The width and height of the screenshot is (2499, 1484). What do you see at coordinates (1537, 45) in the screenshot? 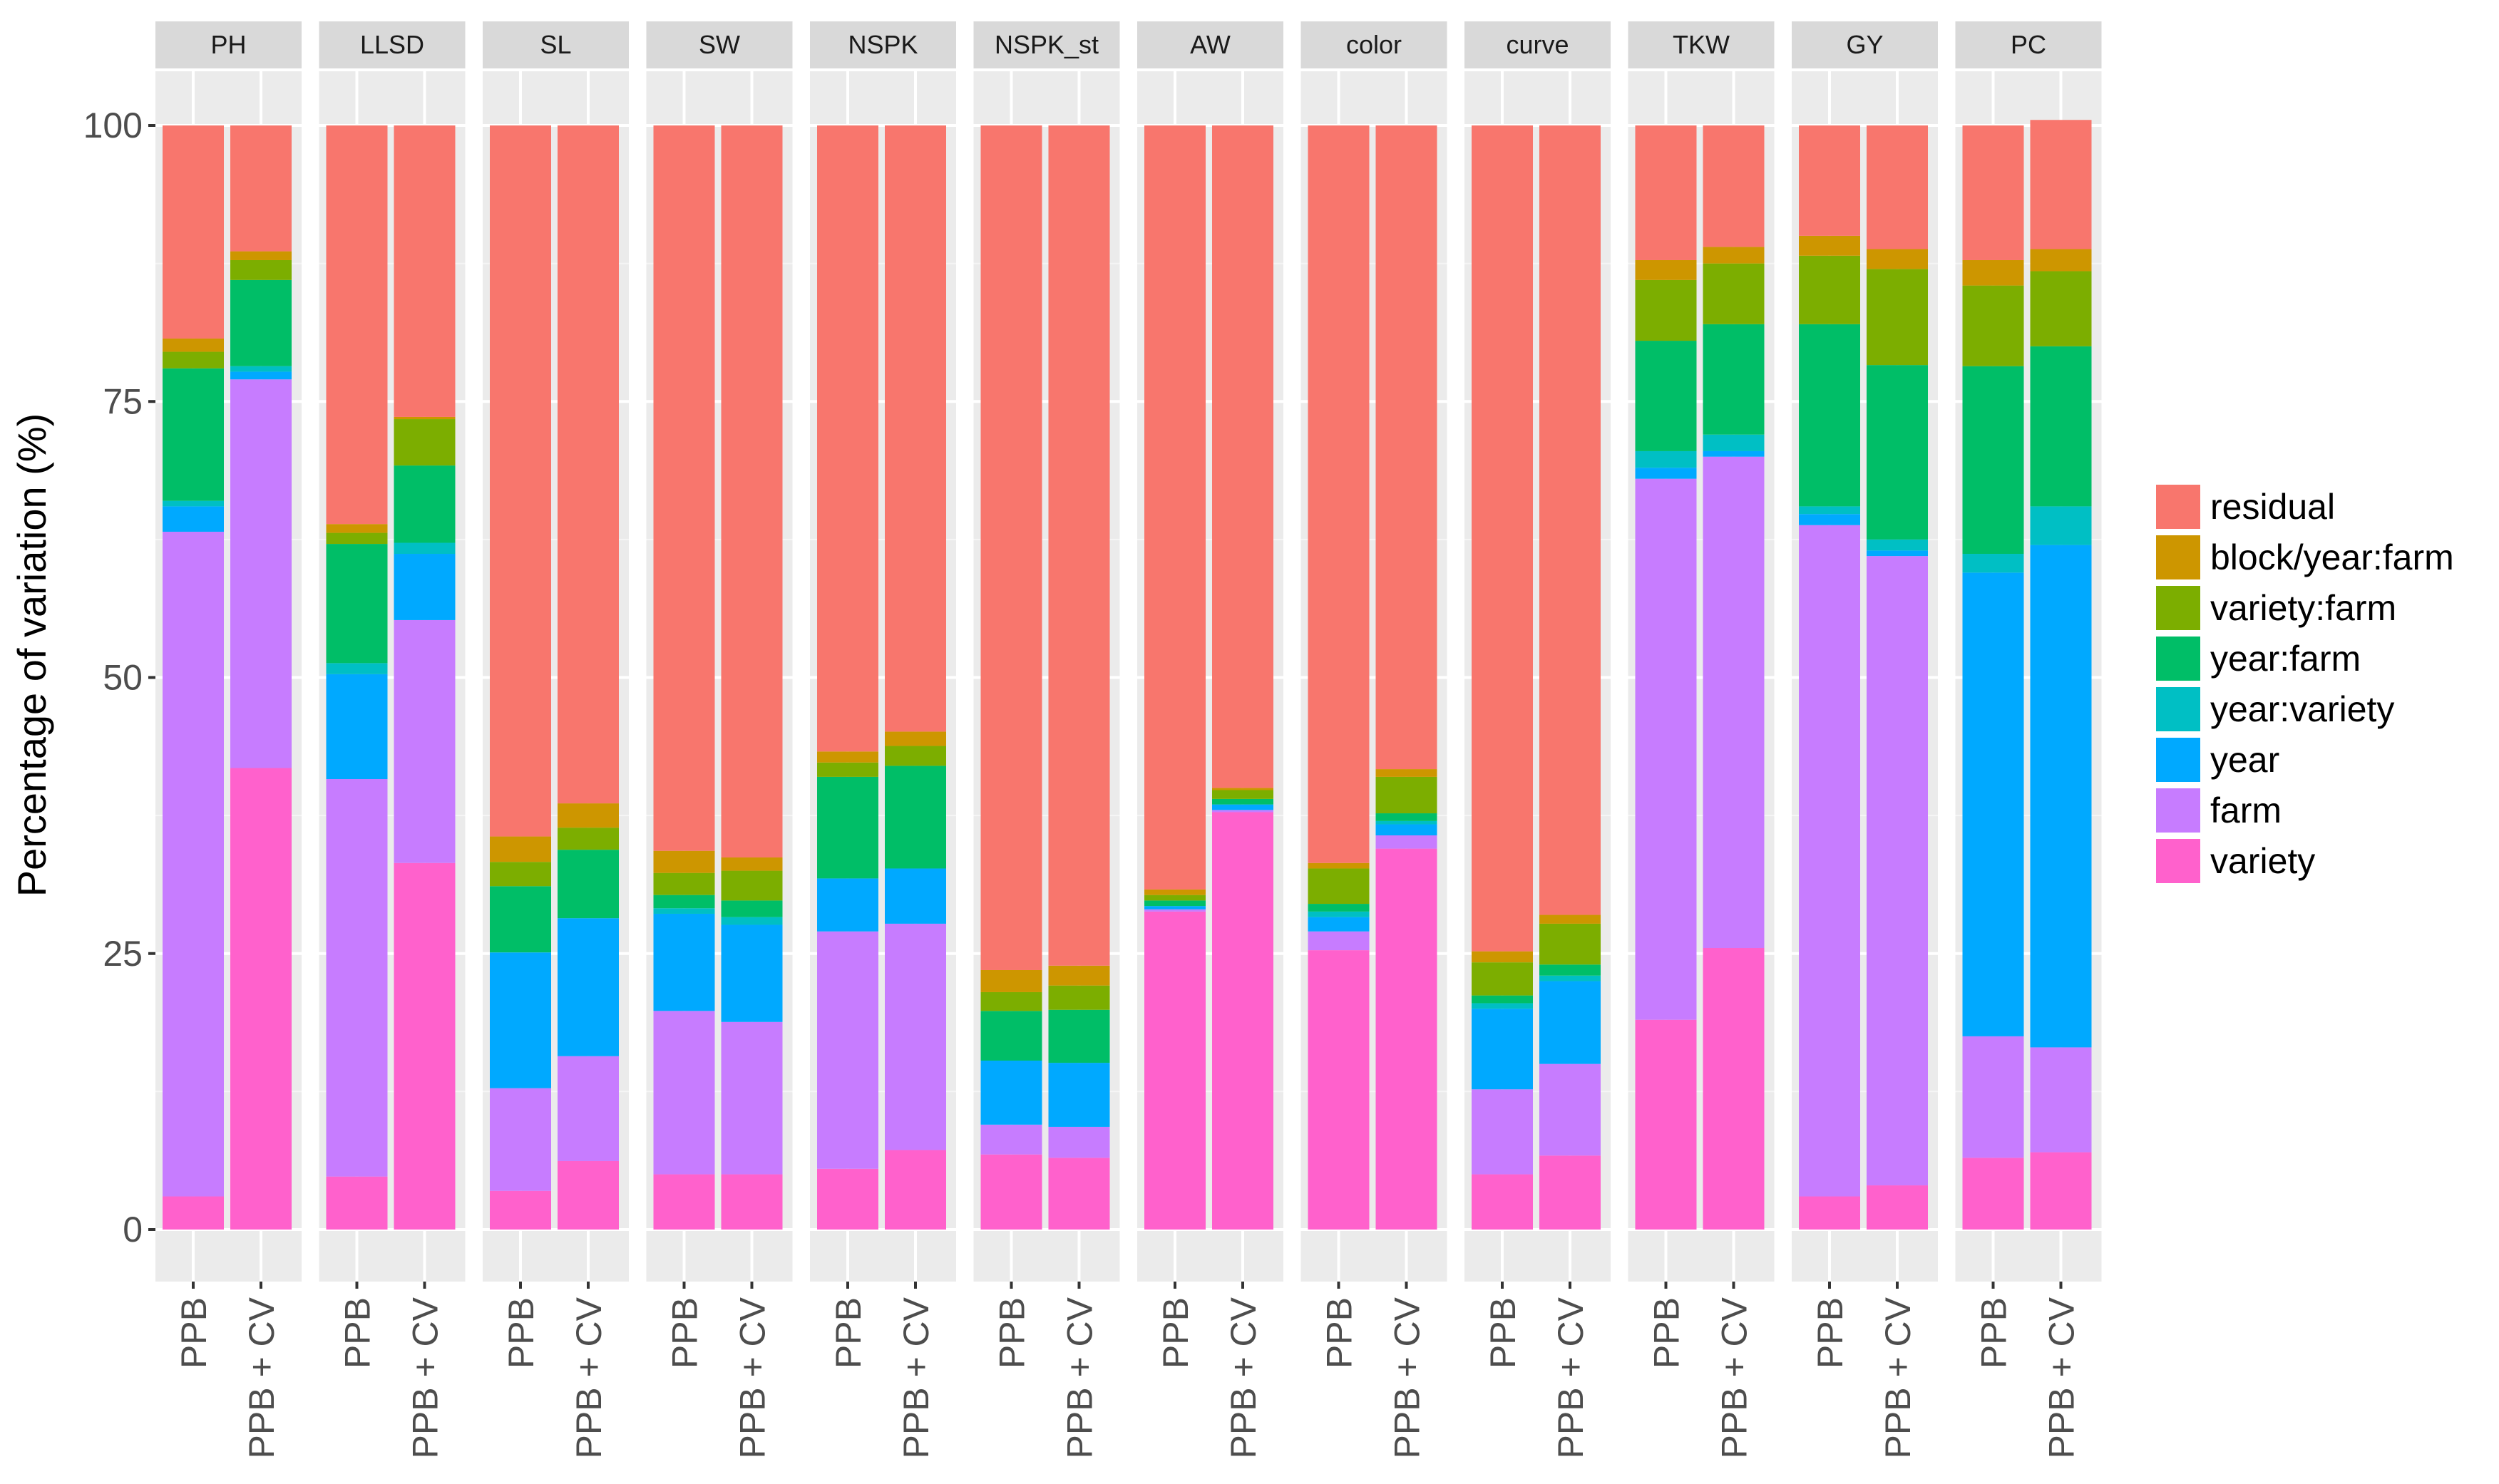
I see `facet-strip-label: curve` at bounding box center [1537, 45].